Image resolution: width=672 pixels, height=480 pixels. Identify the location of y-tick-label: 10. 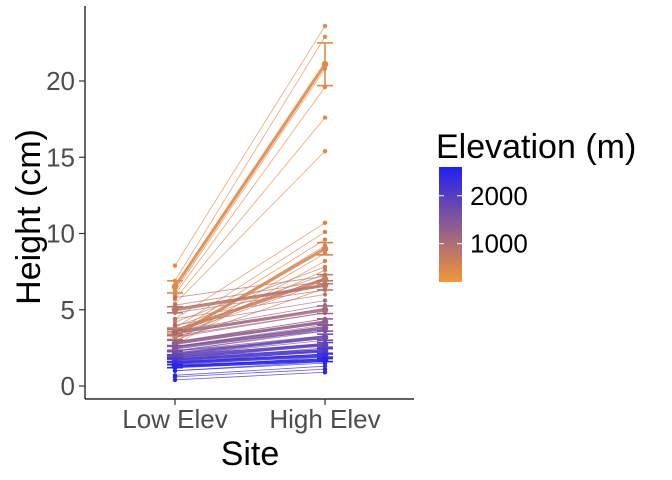
(60, 234).